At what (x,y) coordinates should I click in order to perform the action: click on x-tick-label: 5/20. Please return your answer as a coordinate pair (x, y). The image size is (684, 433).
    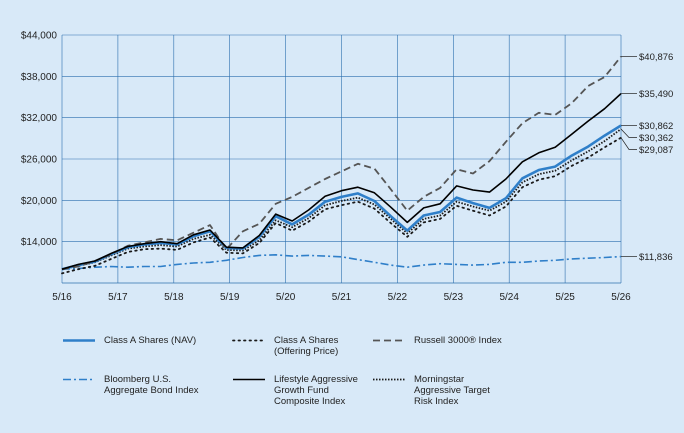
    Looking at the image, I should click on (286, 297).